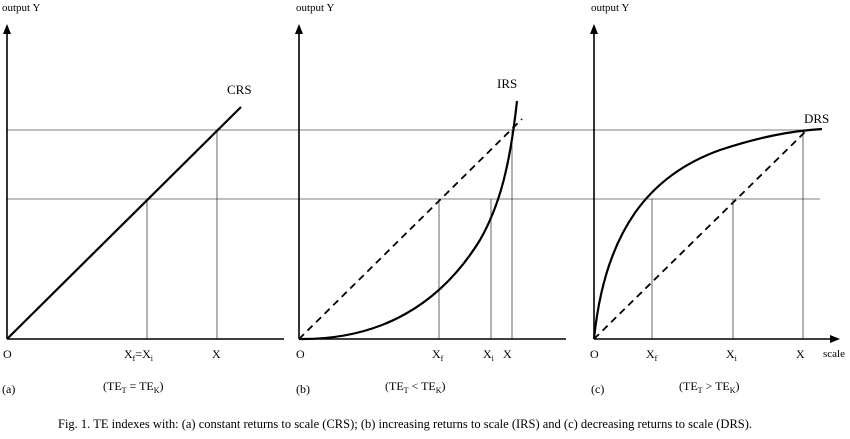  I want to click on panel-c-y-axis-arrow, so click(594, 29).